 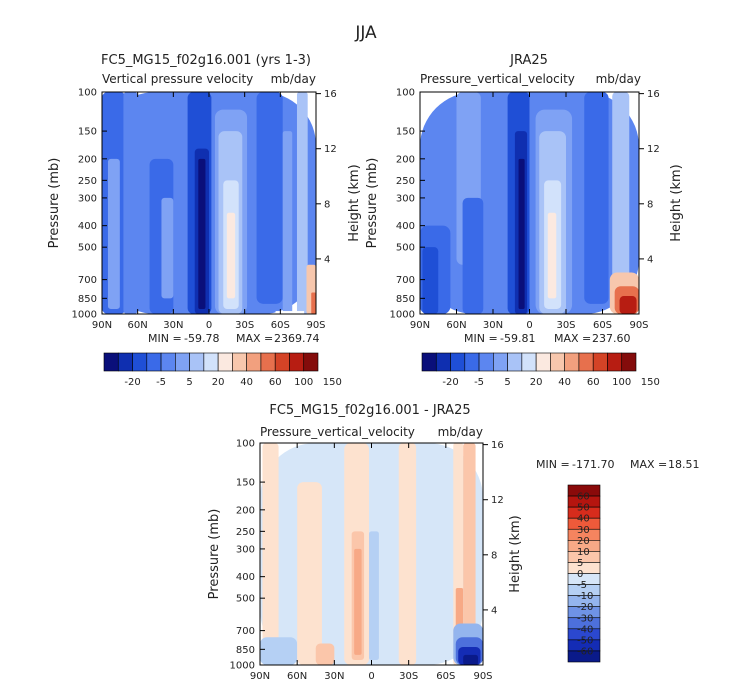 What do you see at coordinates (87, 198) in the screenshot?
I see `panel-model-ytick-label-4: 300` at bounding box center [87, 198].